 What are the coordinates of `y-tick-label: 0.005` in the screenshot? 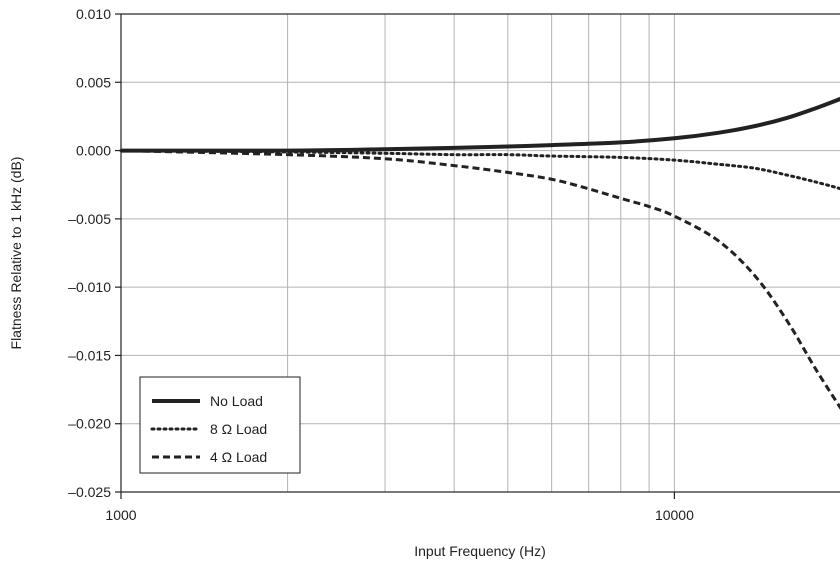 It's located at (93, 82).